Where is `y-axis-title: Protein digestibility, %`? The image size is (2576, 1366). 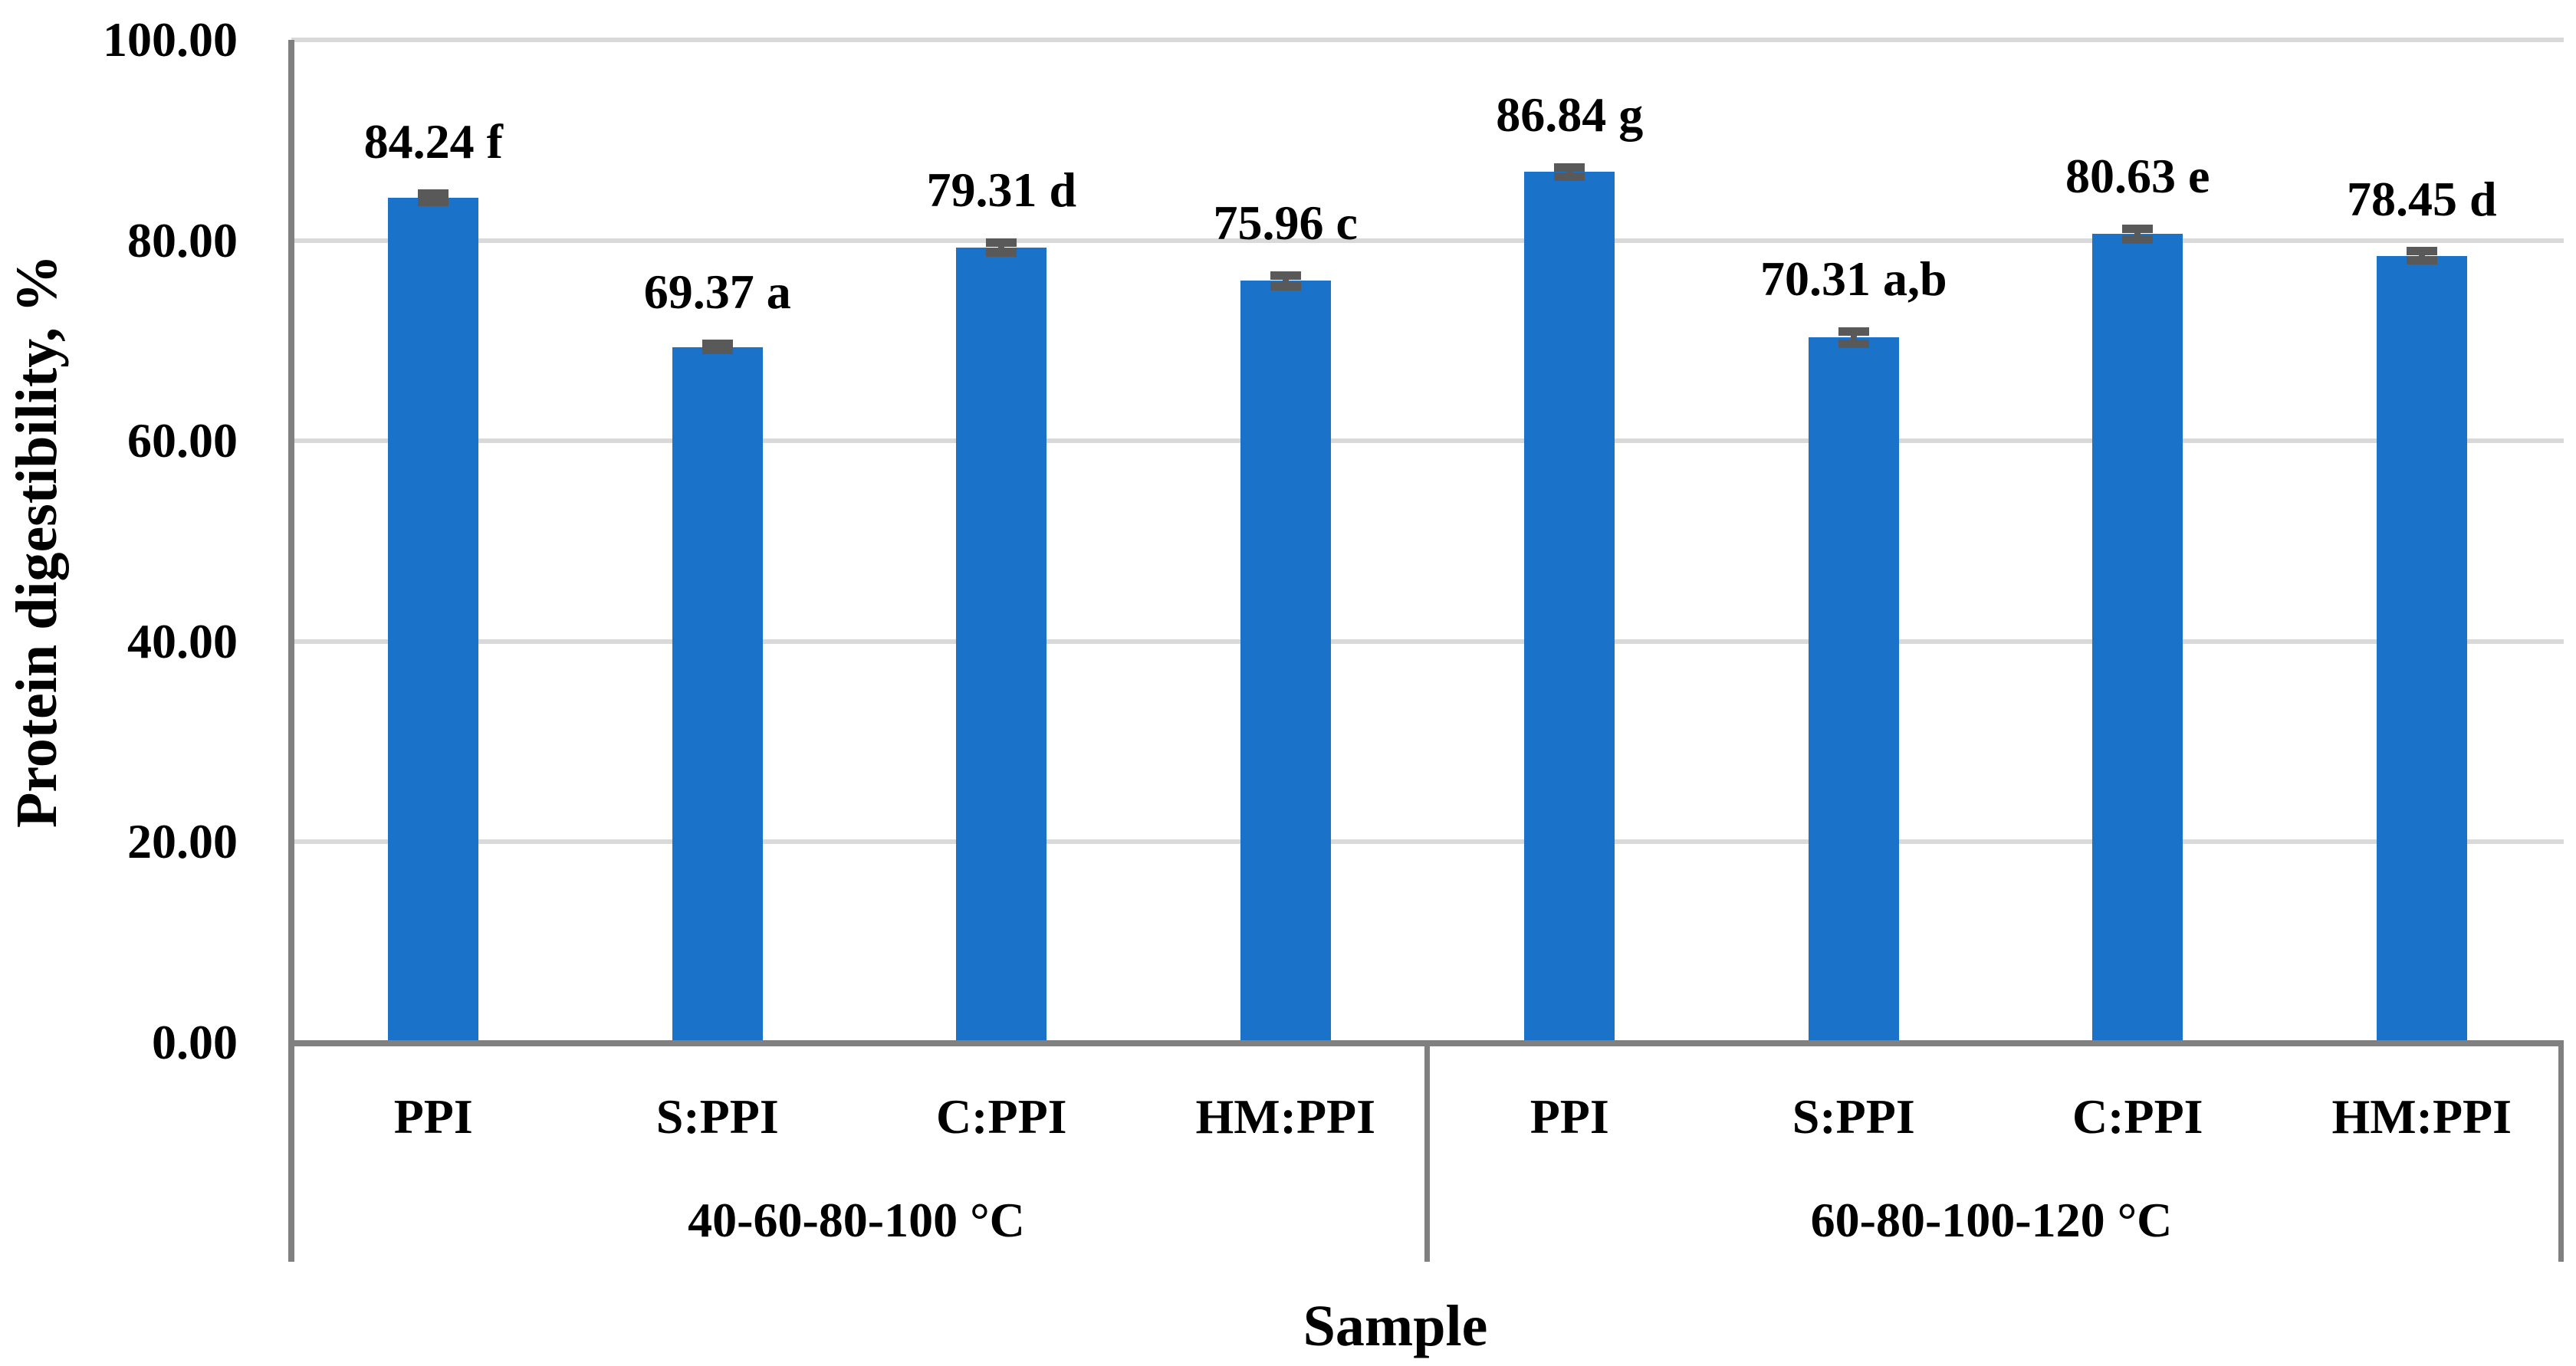
y-axis-title: Protein digestibility, % is located at coordinates (37, 541).